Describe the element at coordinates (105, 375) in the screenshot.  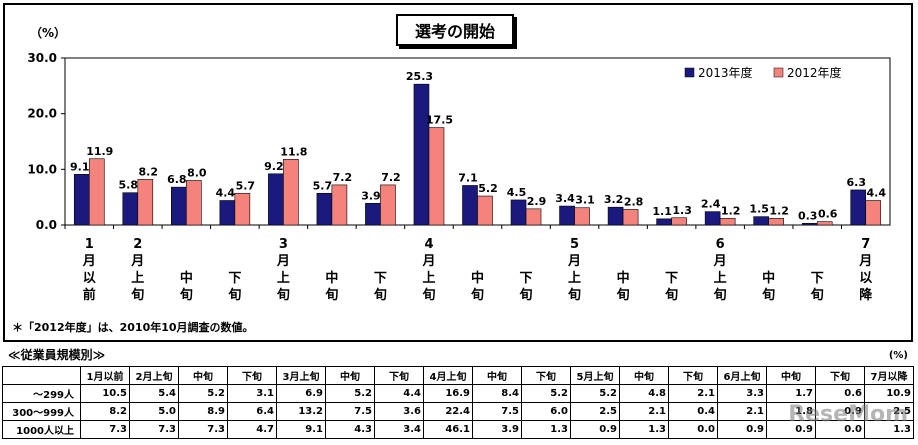
I see `table-column-header: 1月以前` at that location.